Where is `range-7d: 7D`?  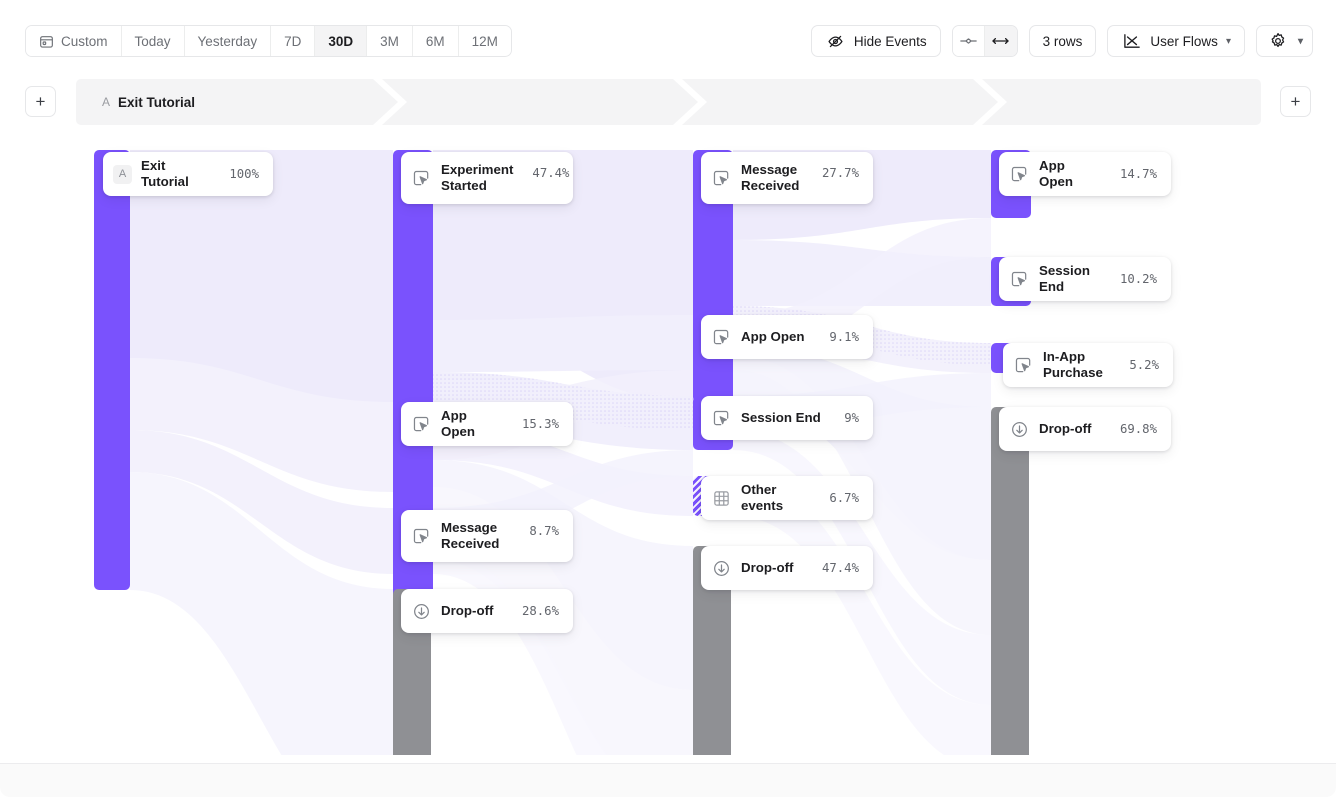 range-7d: 7D is located at coordinates (293, 41).